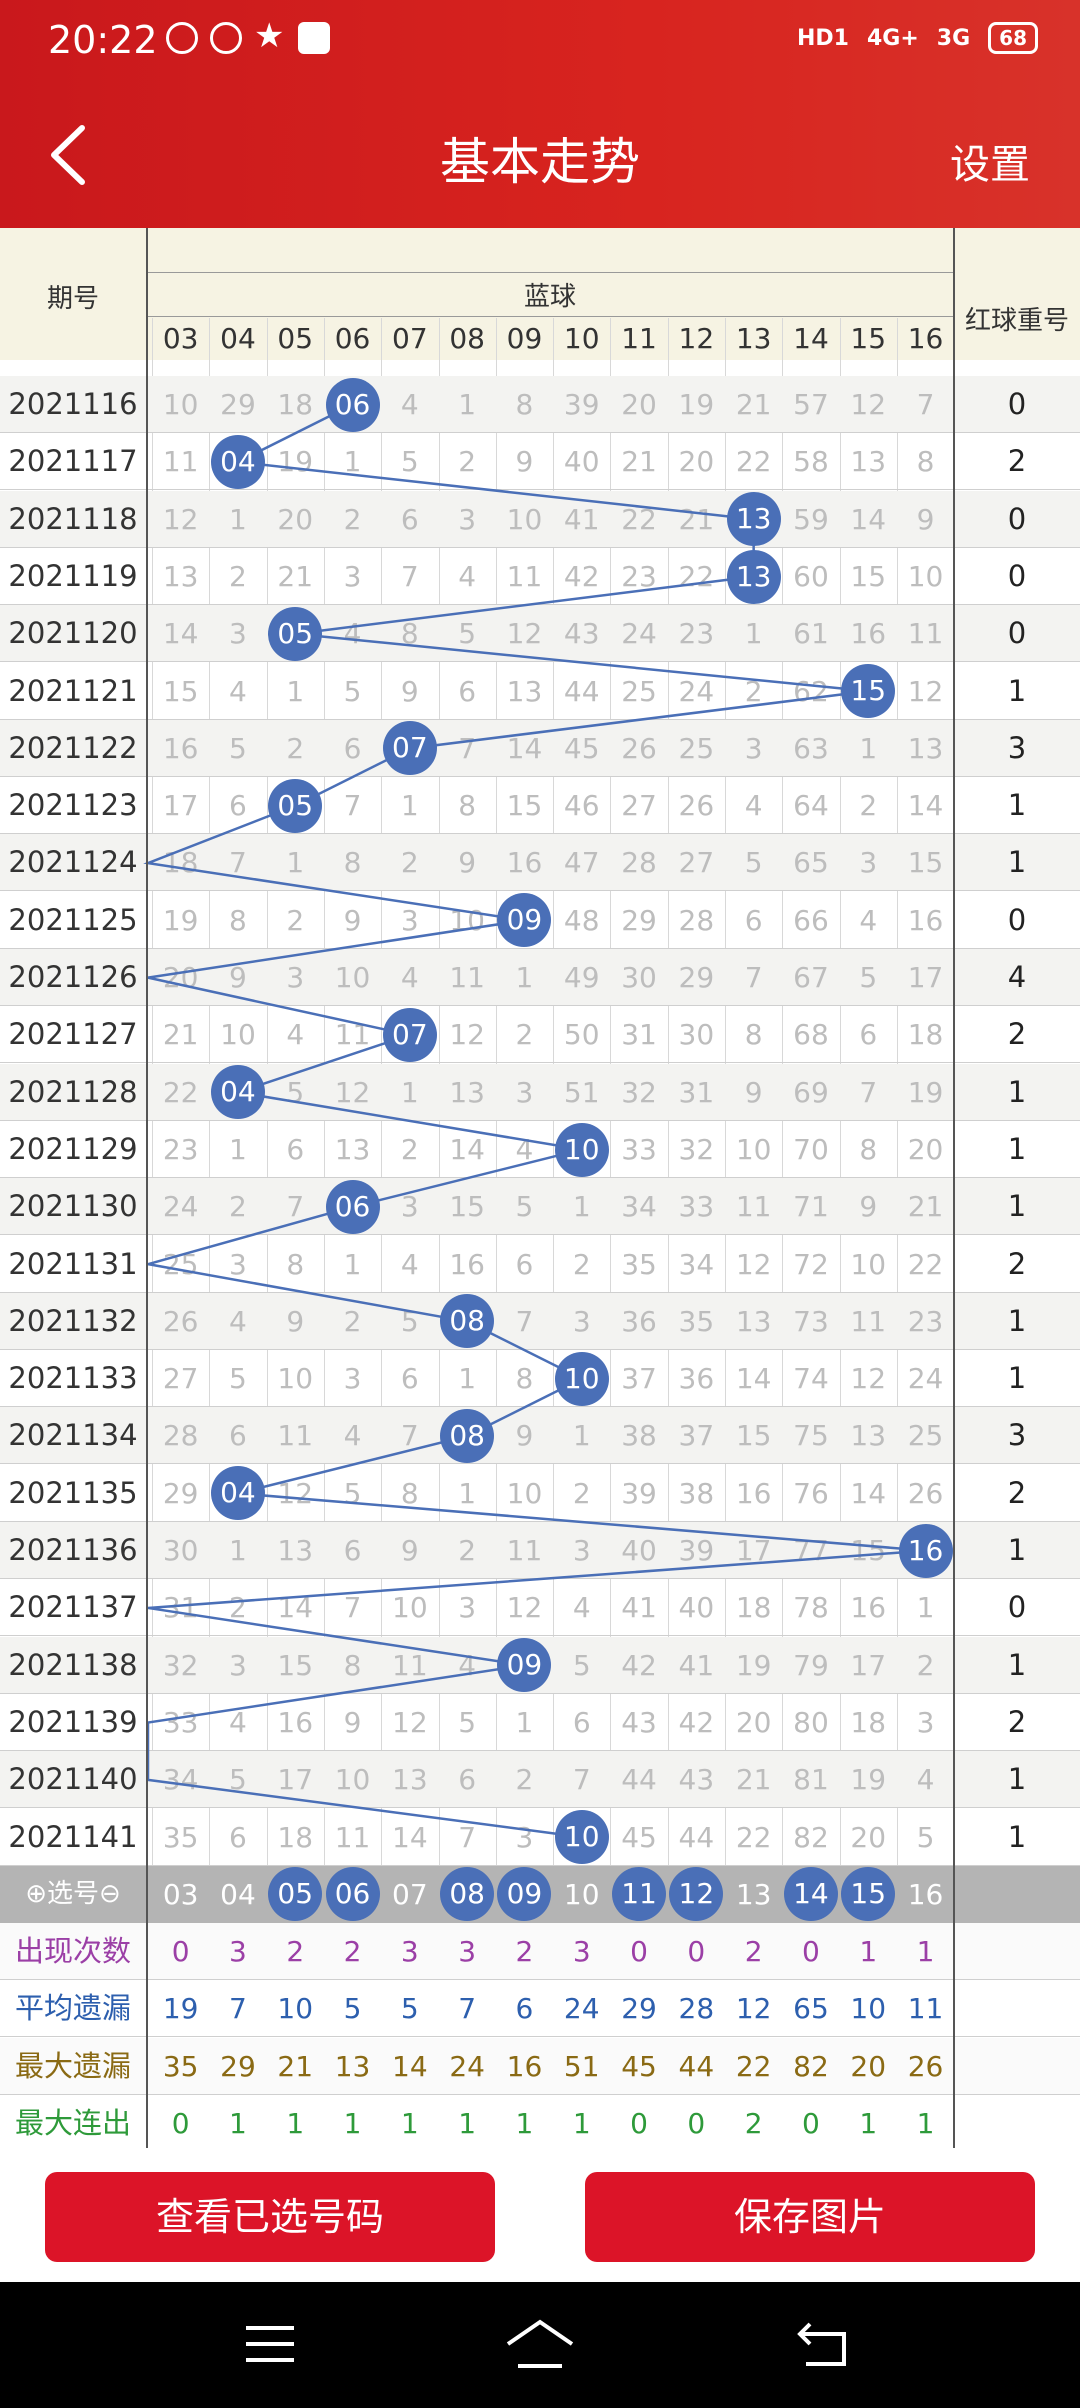 The height and width of the screenshot is (2408, 1080). Describe the element at coordinates (753, 1894) in the screenshot. I see `number-option: 13` at that location.